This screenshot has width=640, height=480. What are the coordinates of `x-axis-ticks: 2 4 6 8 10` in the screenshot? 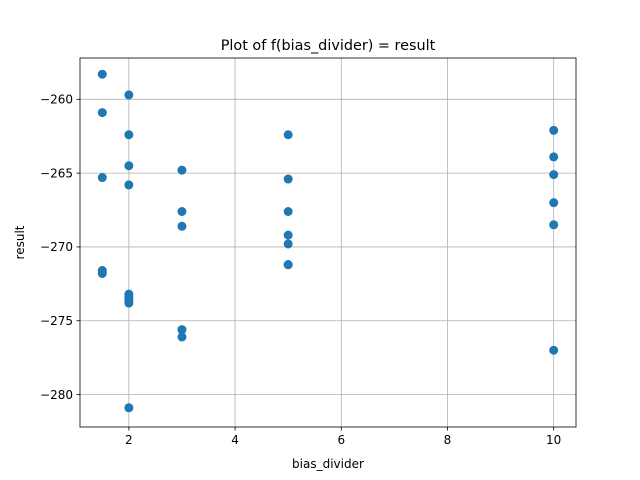 It's located at (343, 437).